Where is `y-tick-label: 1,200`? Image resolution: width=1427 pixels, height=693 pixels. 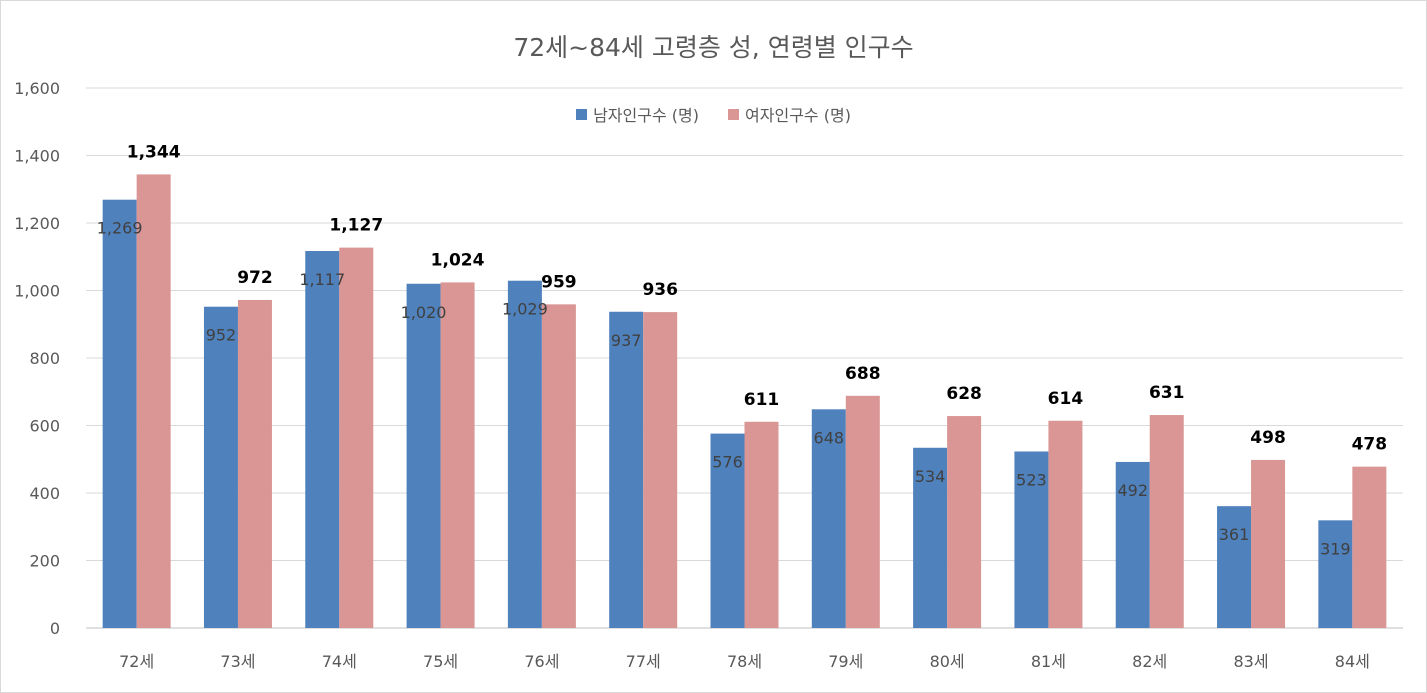
y-tick-label: 1,200 is located at coordinates (37, 223).